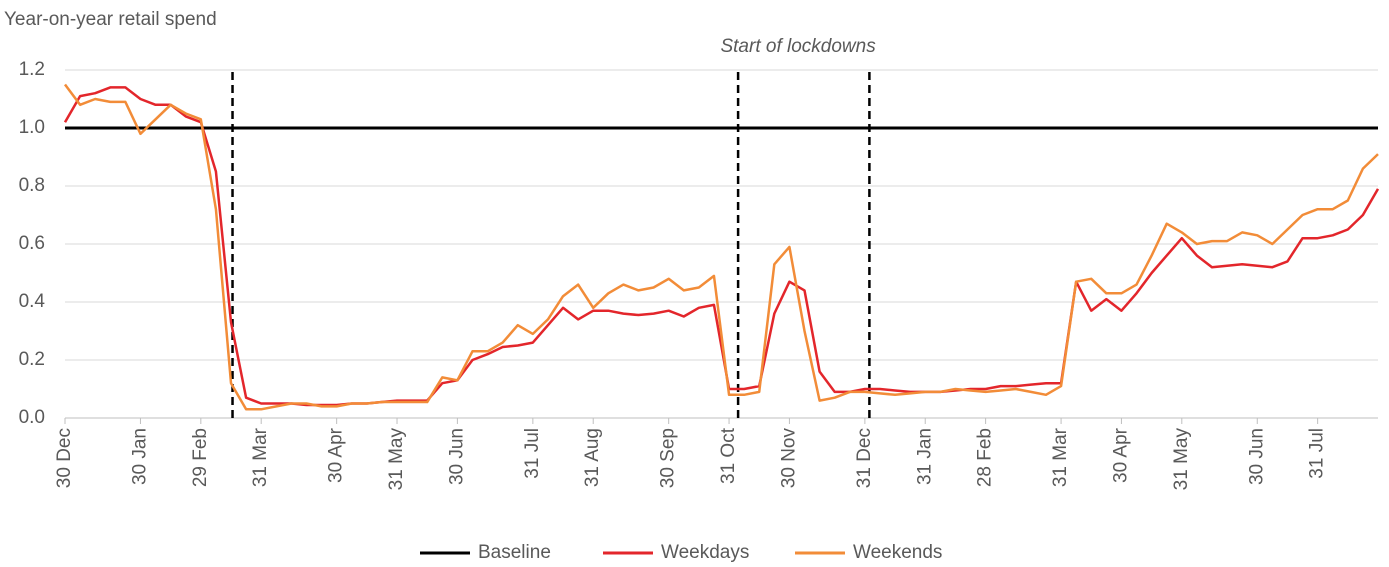  I want to click on x-tick-label: 29 Feb, so click(200, 457).